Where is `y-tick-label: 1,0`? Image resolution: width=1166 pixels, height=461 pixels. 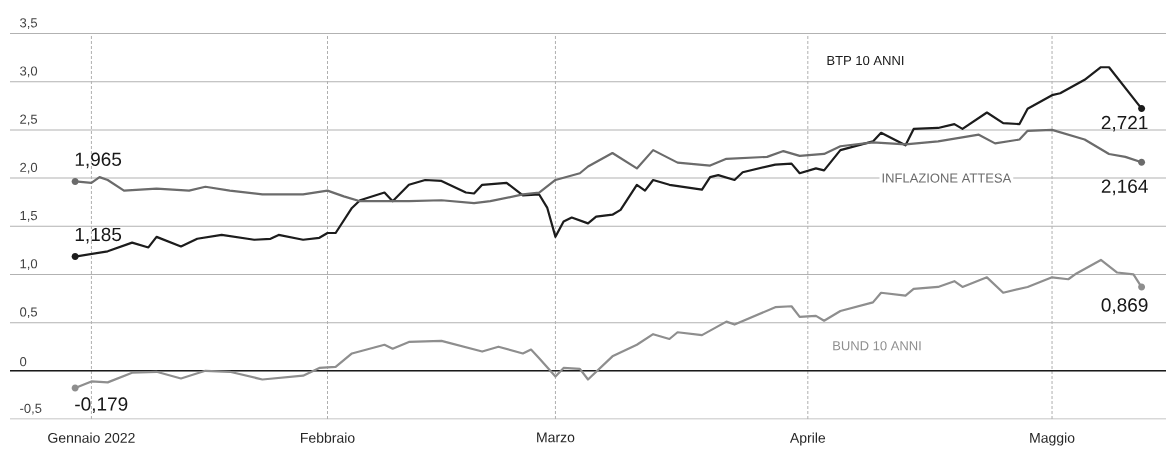
y-tick-label: 1,0 is located at coordinates (29, 264).